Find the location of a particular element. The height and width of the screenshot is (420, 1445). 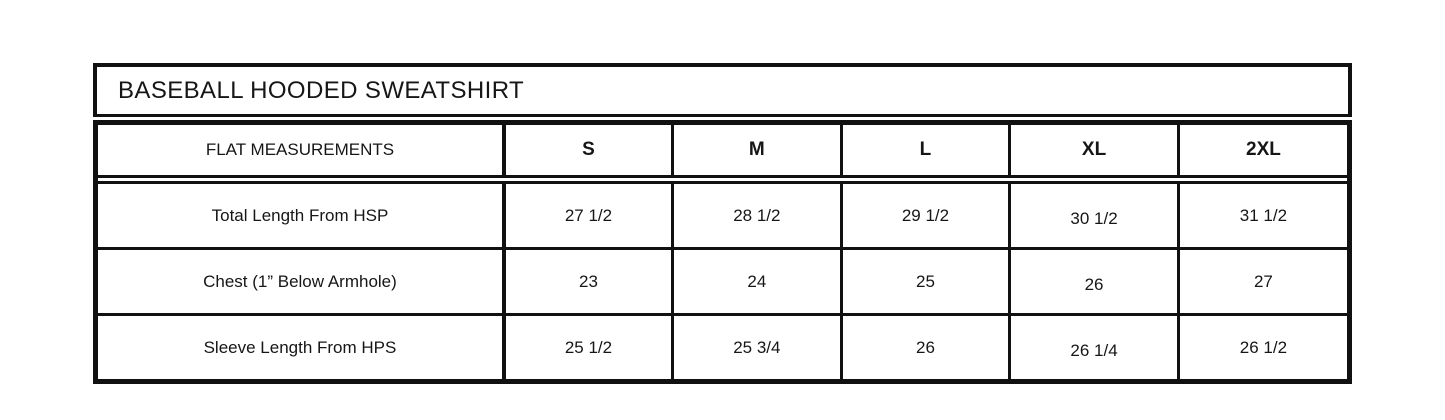

column-header-size-xl: XL is located at coordinates (1094, 154).